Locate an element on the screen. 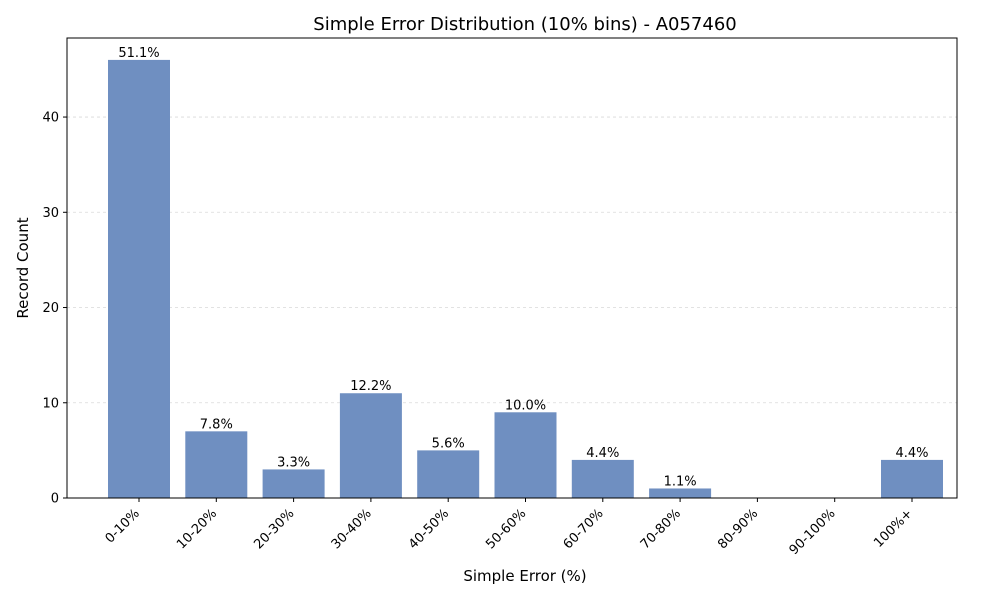 This screenshot has height=600, width=1000. x-tick-label: 30-40% is located at coordinates (352, 529).